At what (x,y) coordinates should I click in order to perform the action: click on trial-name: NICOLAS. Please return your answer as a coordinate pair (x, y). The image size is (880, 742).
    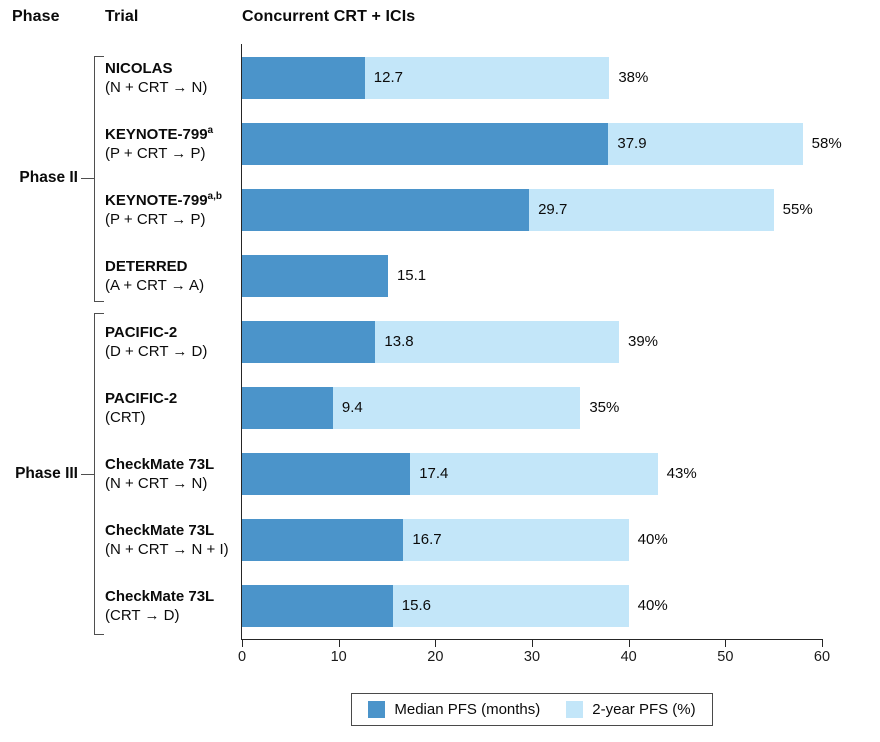
    Looking at the image, I should click on (139, 68).